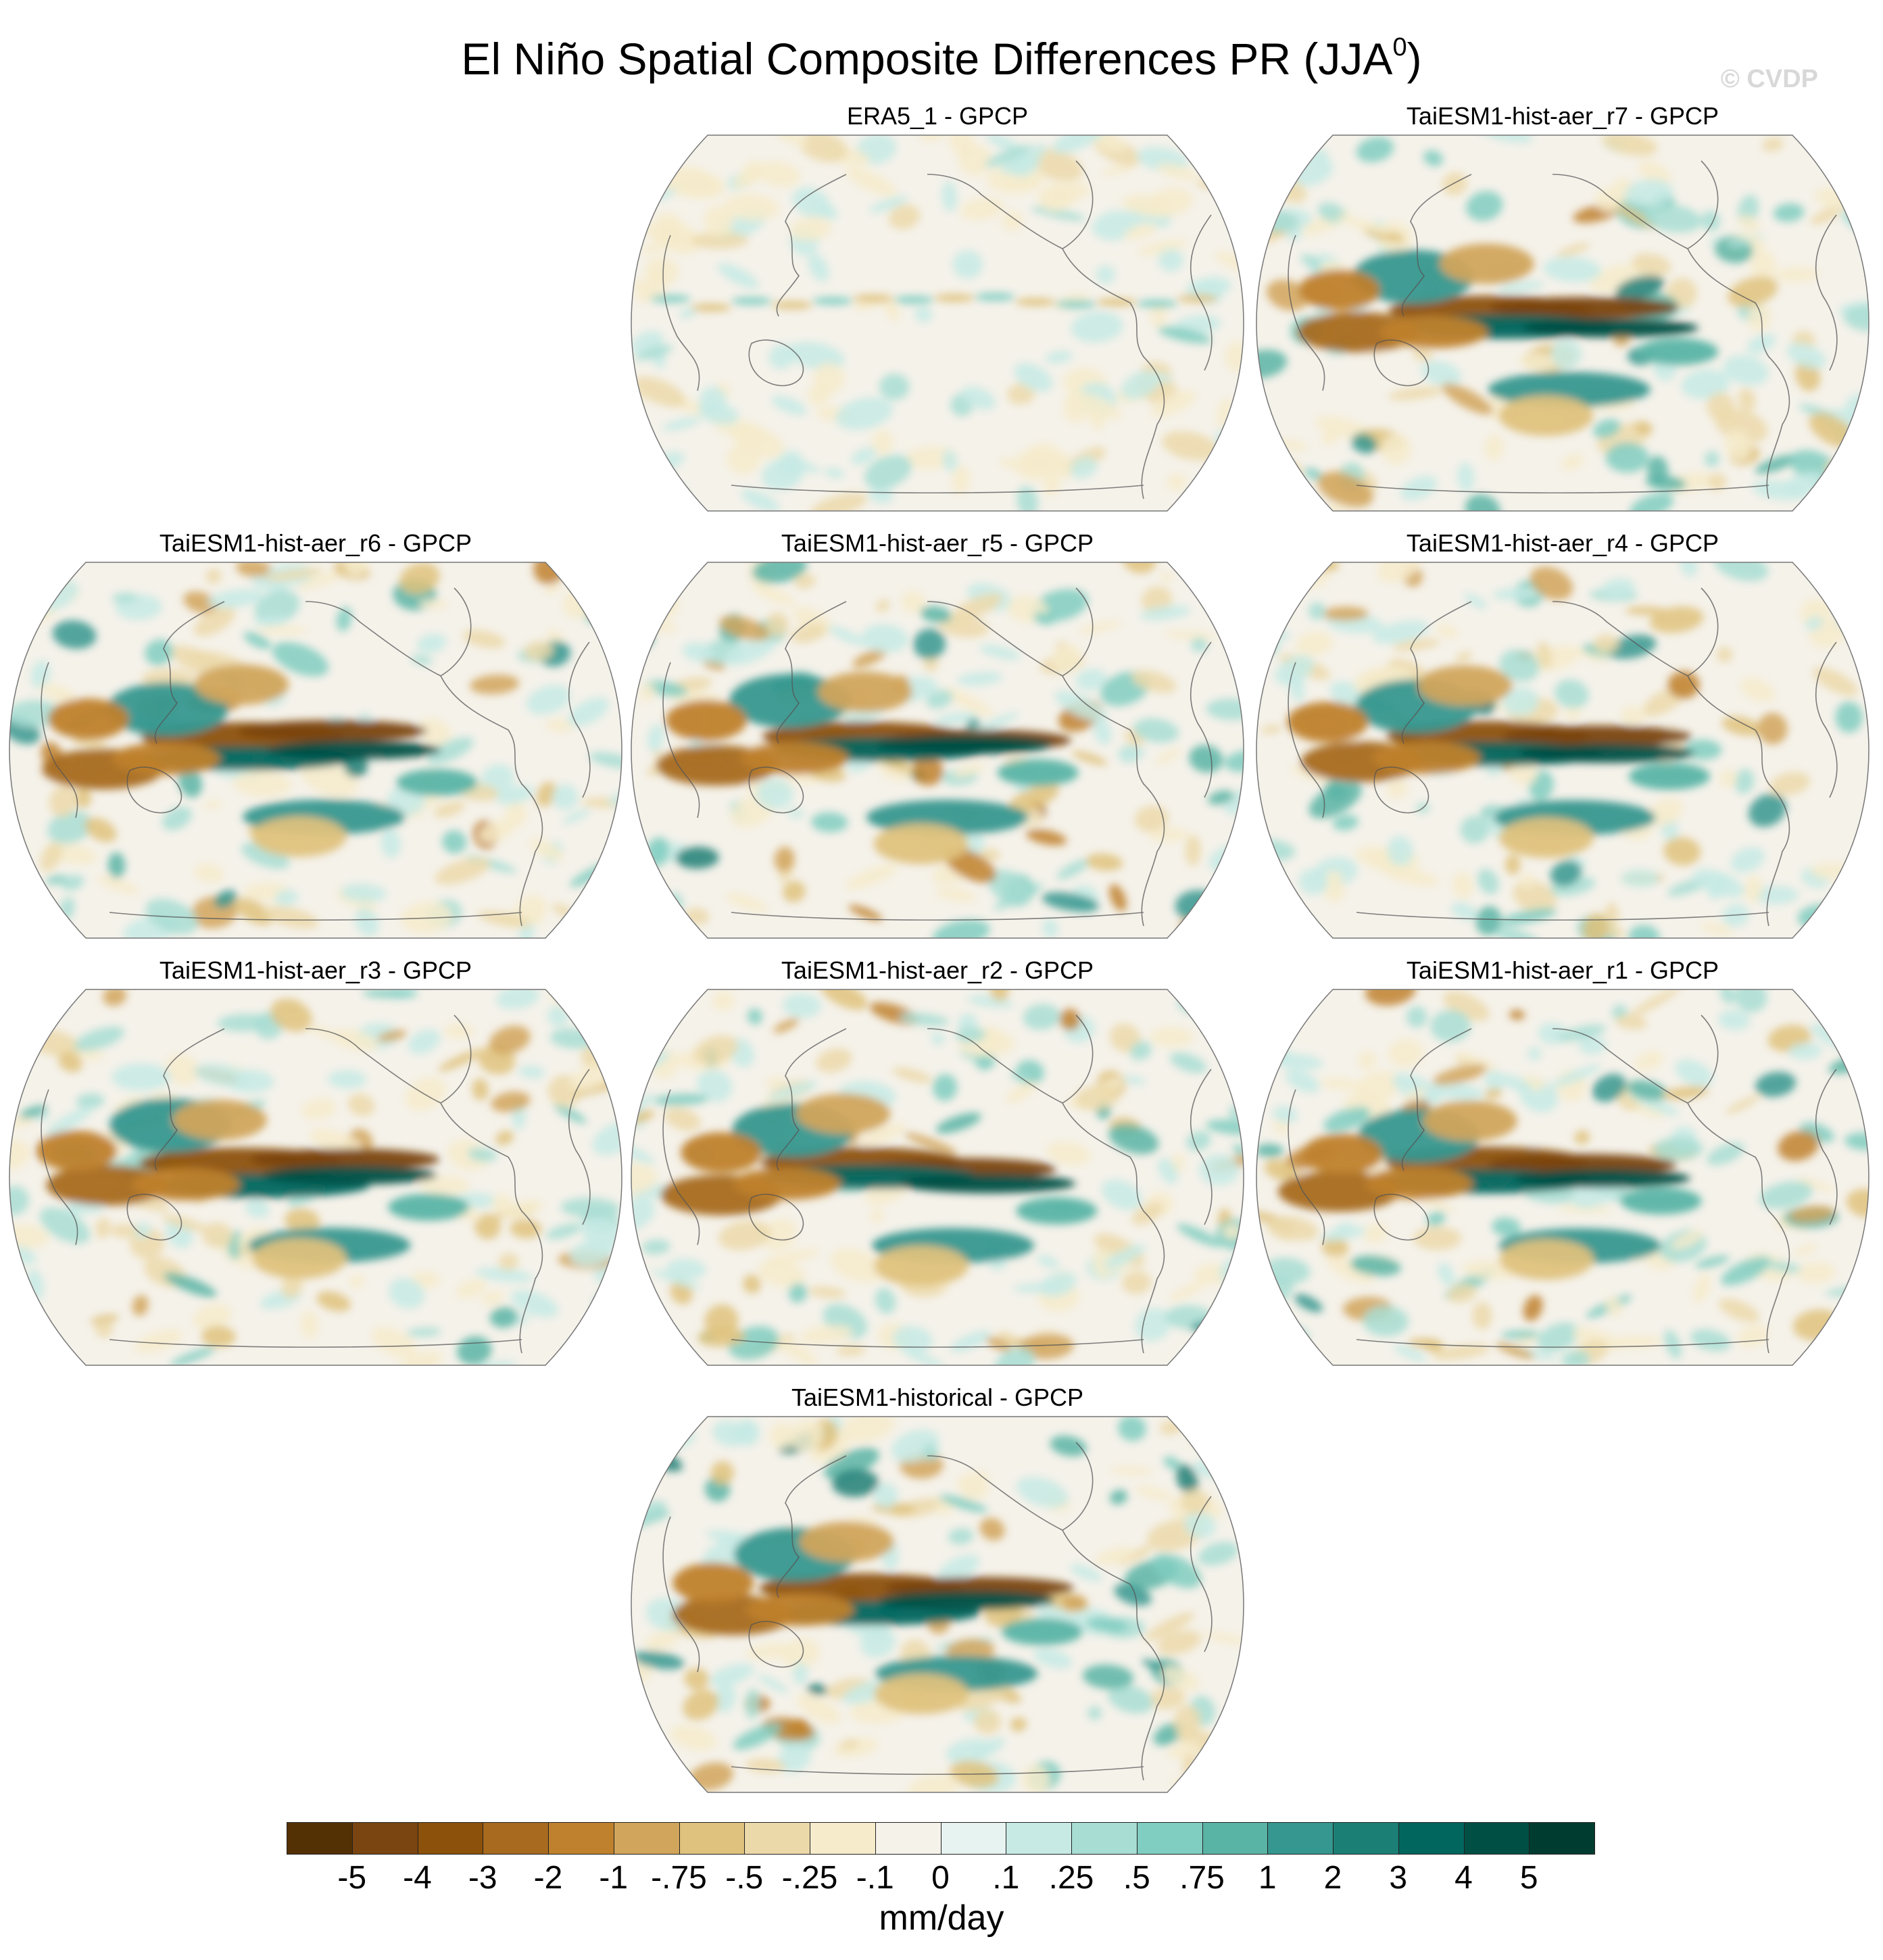  I want to click on colorbar-tick-label: -.25, so click(809, 1878).